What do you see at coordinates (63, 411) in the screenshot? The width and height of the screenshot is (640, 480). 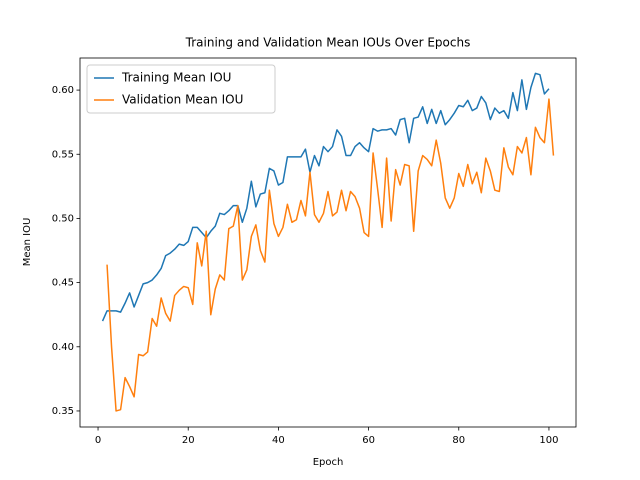 I see `y-tick-label: 0.35` at bounding box center [63, 411].